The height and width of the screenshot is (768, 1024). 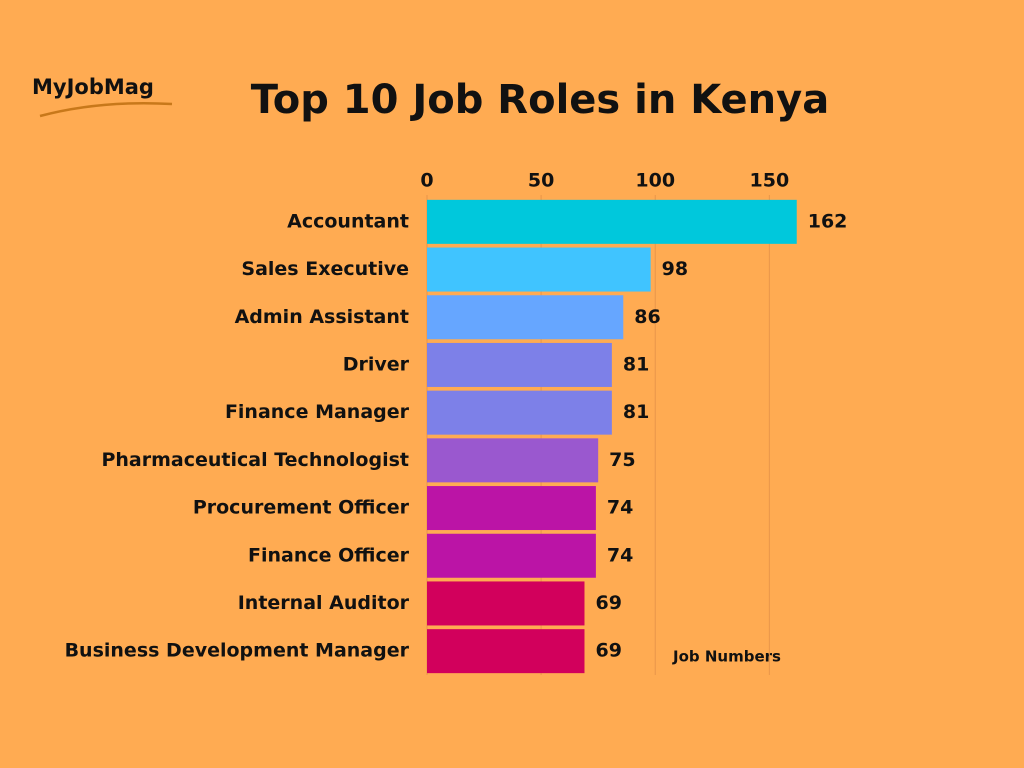 I want to click on value-label: 86, so click(x=647, y=317).